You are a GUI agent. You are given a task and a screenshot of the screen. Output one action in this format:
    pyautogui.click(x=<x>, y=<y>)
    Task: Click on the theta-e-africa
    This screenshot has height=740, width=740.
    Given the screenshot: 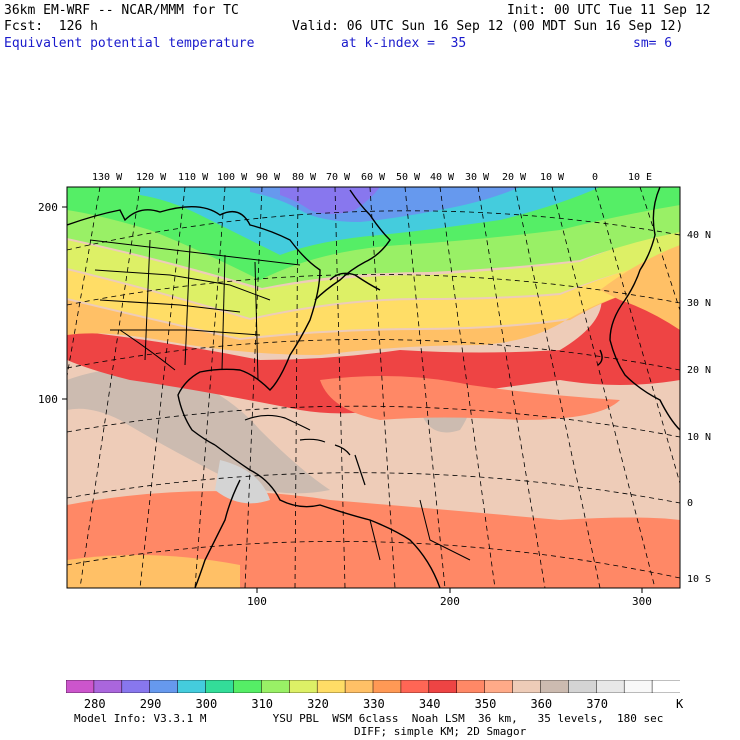 What is the action you would take?
    pyautogui.click(x=640, y=287)
    